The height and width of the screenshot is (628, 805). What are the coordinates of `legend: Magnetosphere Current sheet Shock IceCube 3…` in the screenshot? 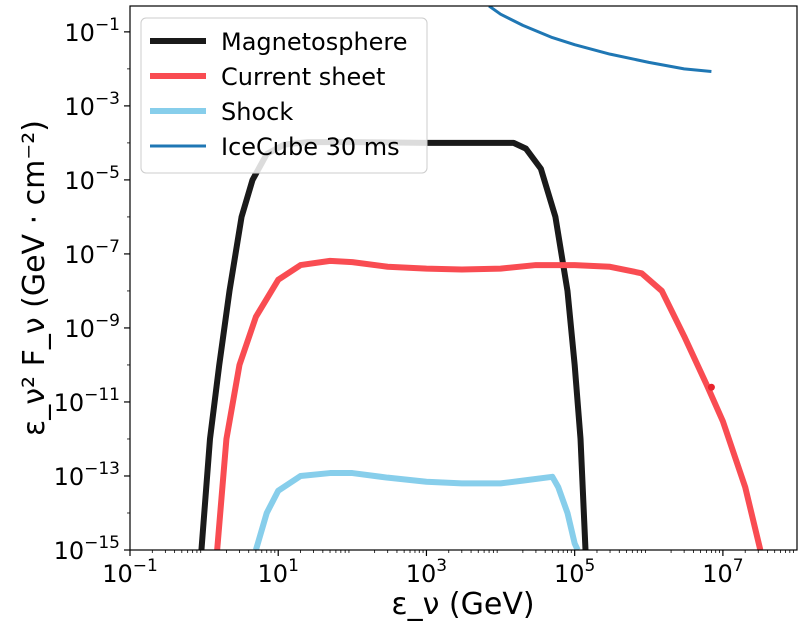 It's located at (284, 95).